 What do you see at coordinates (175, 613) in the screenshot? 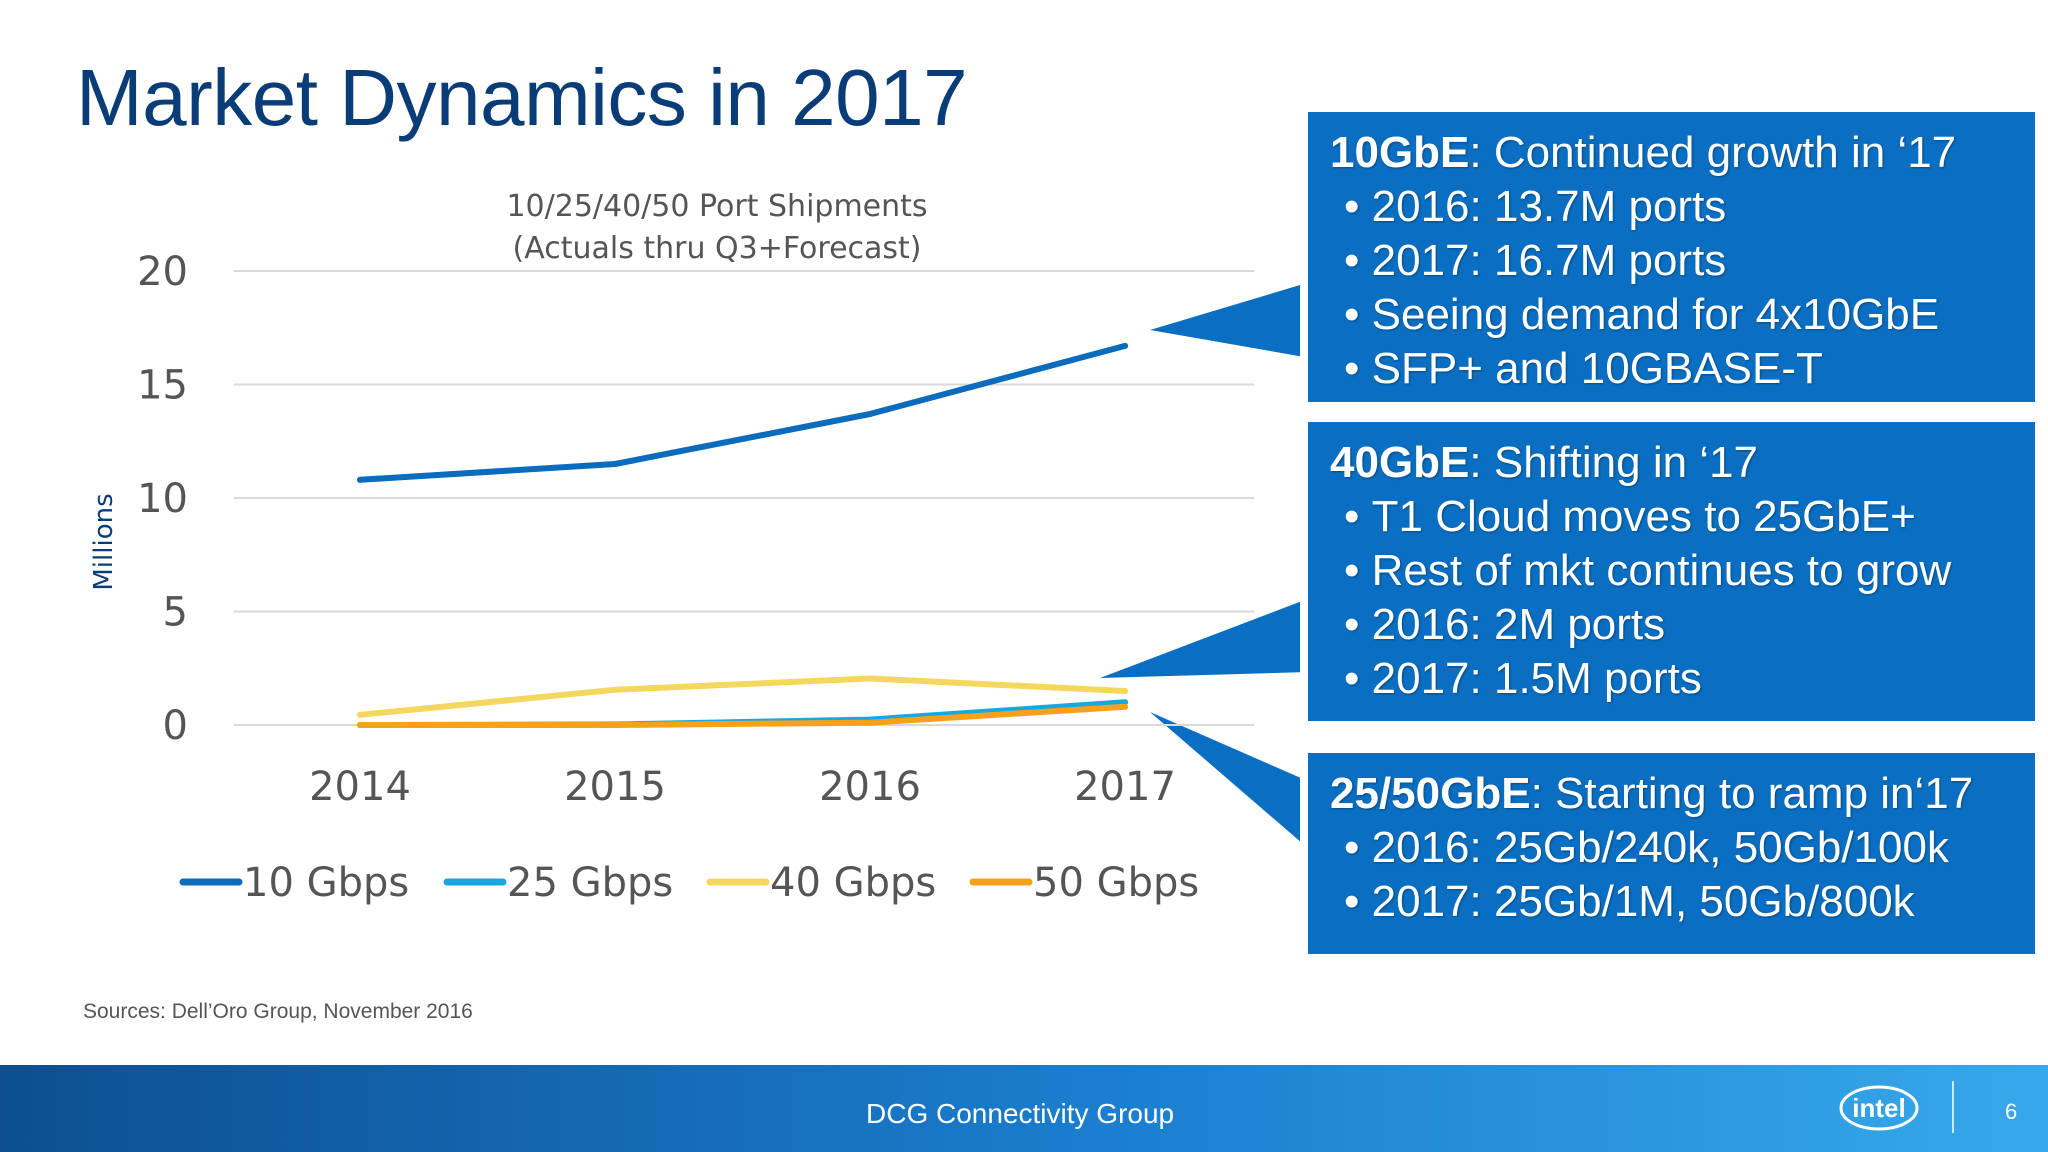
I see `y-tick-label: 5` at bounding box center [175, 613].